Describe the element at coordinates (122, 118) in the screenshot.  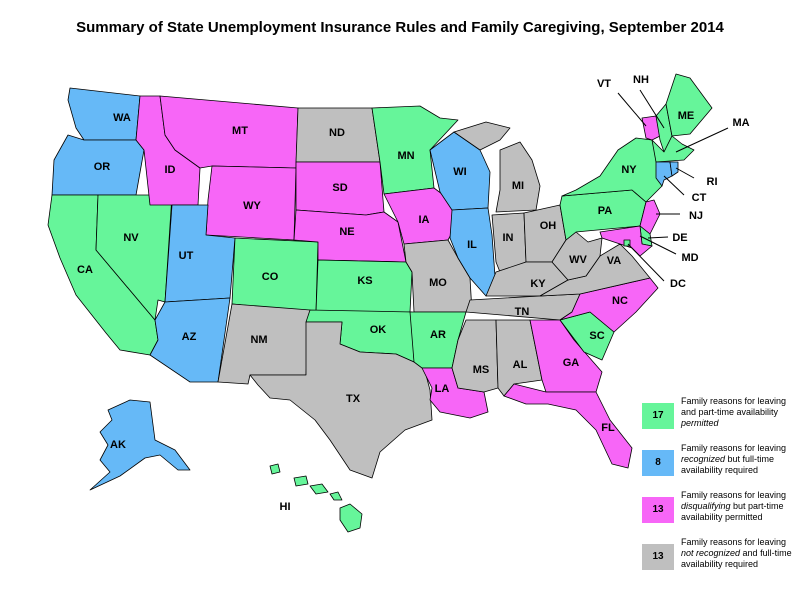
I see `label-WA: WA` at that location.